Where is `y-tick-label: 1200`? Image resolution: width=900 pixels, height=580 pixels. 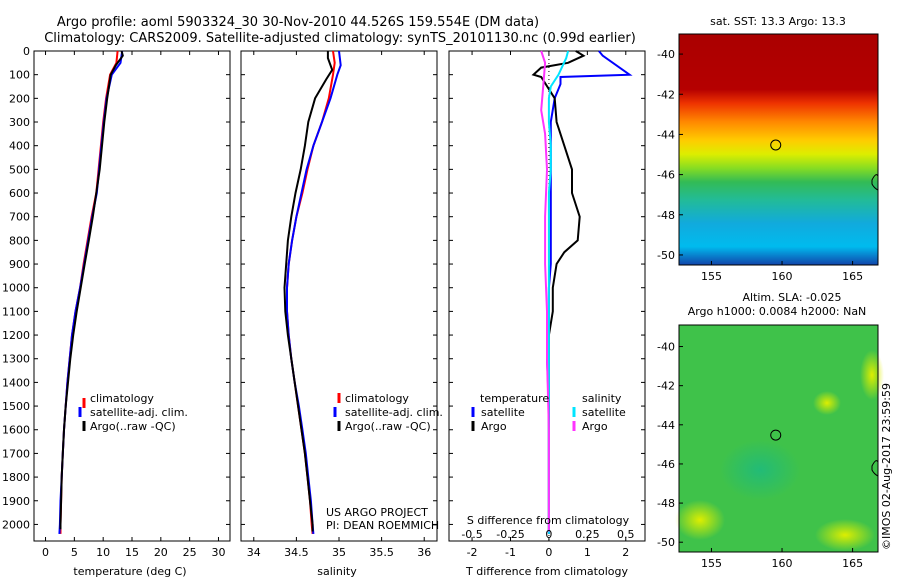 y-tick-label: 1200 is located at coordinates (16, 335).